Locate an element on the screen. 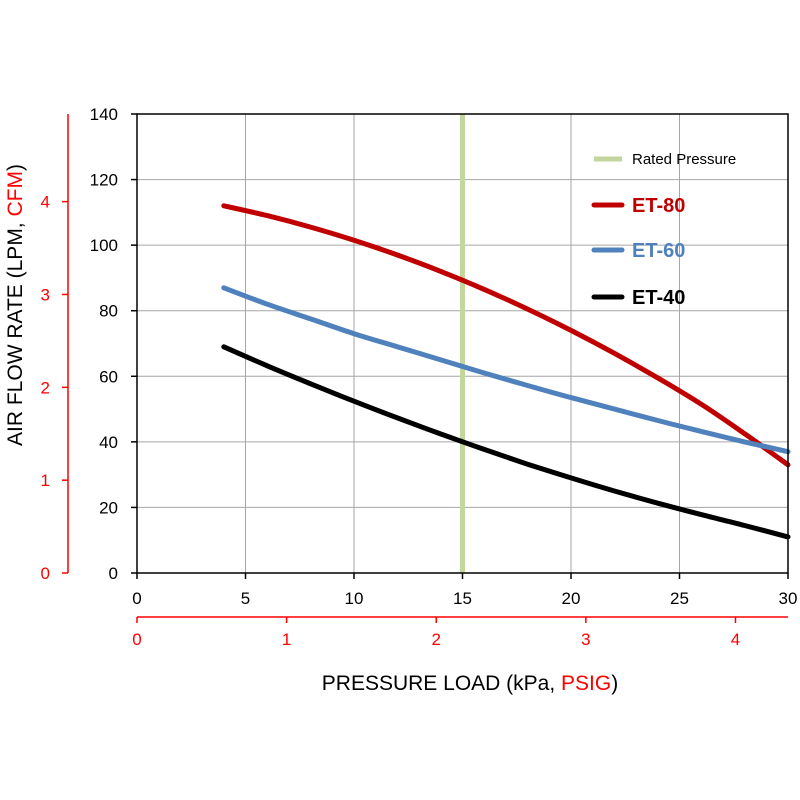 This screenshot has width=800, height=800. y2-tick-label-3: 3 is located at coordinates (45, 294).